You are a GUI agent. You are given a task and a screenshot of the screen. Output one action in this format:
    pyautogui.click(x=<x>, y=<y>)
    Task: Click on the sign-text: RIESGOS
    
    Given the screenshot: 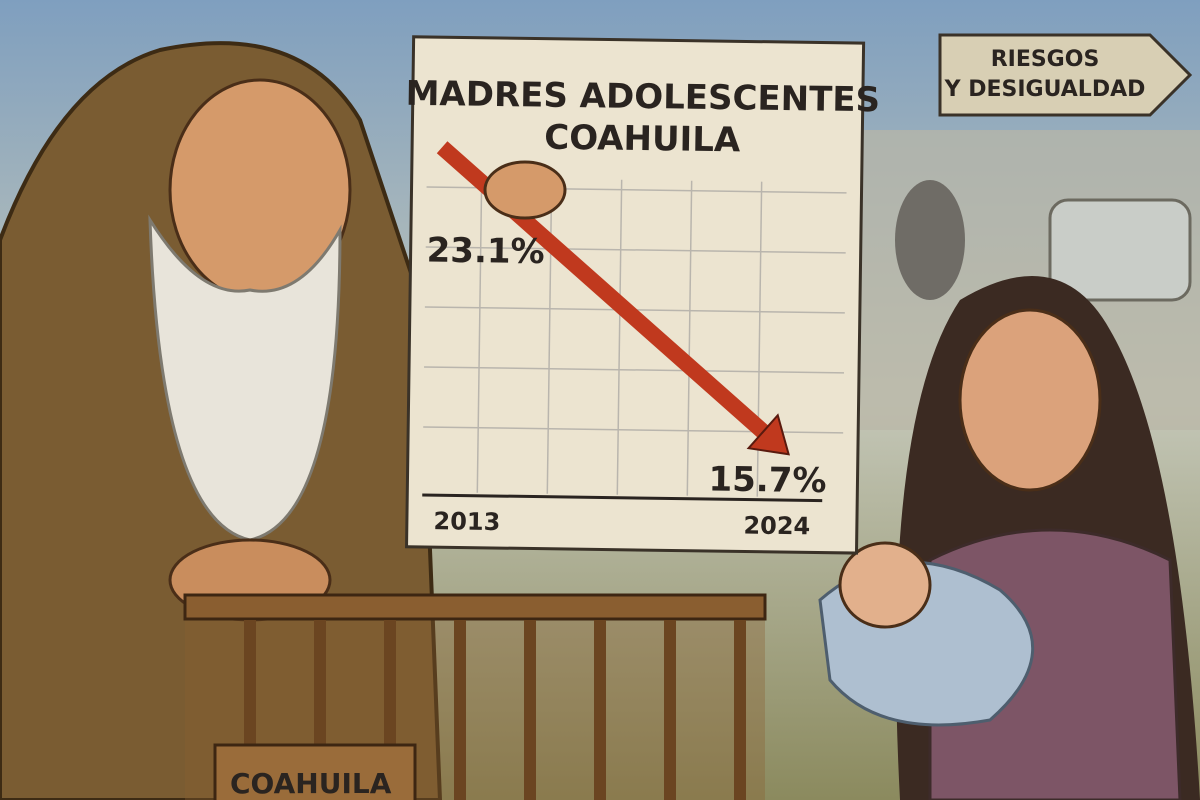 What is the action you would take?
    pyautogui.click(x=1045, y=59)
    